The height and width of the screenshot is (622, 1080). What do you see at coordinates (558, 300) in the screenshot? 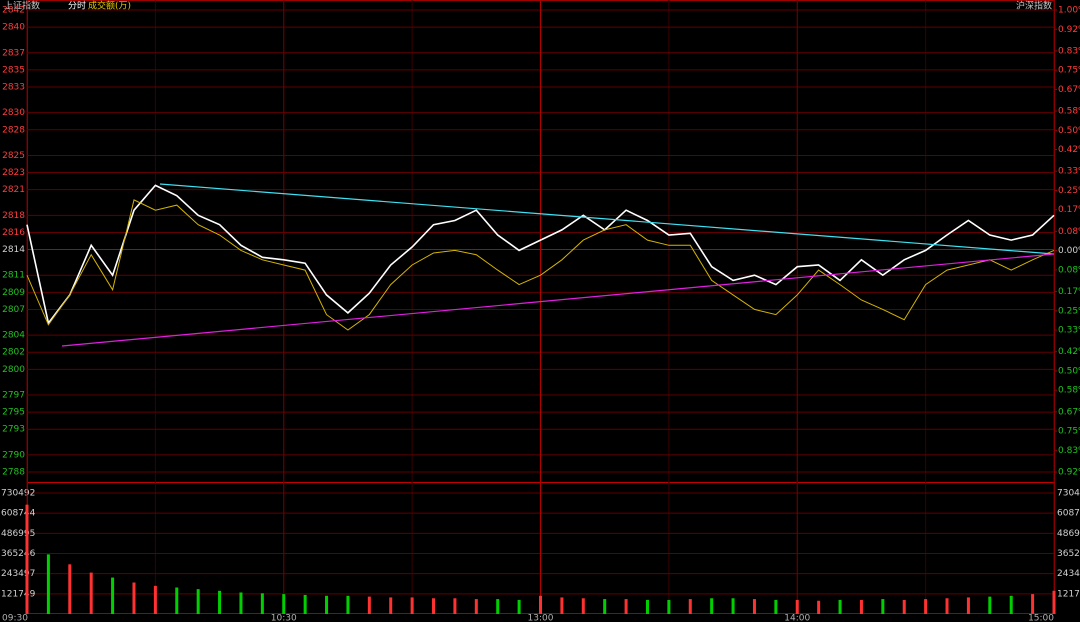
I see `trend-line-lower` at bounding box center [558, 300].